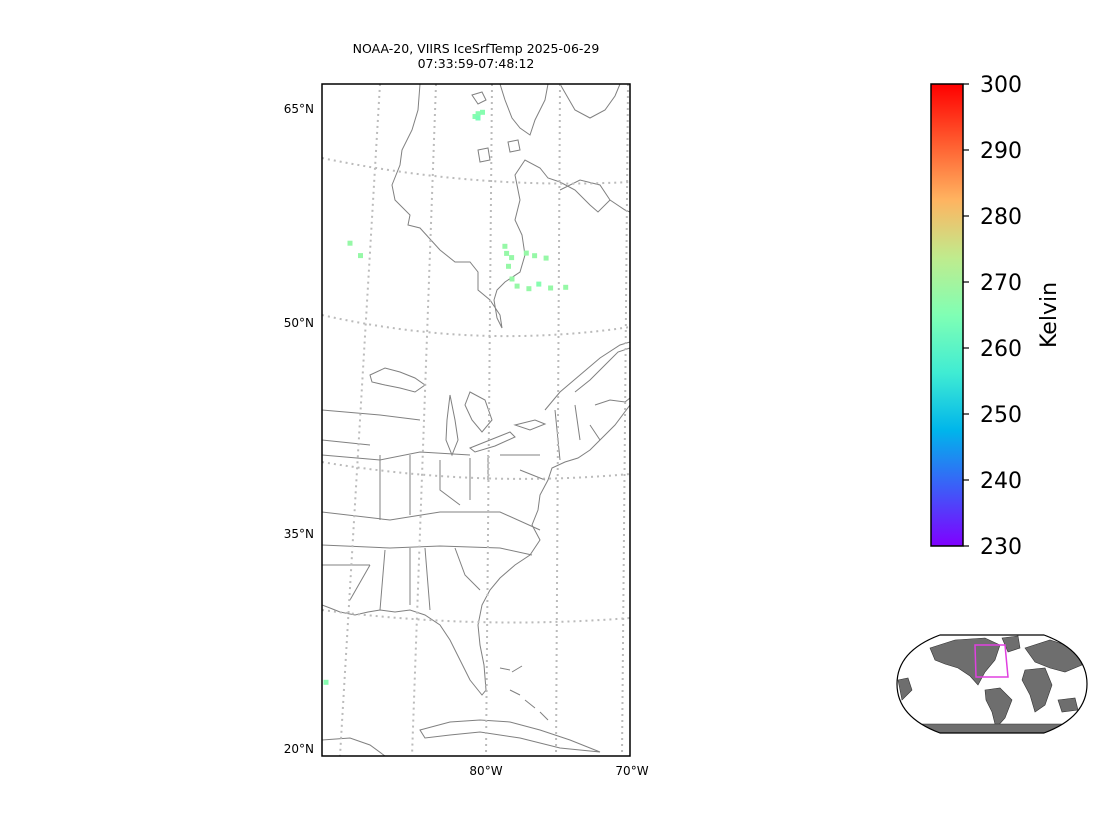  I want to click on colorbar-bar, so click(947, 315).